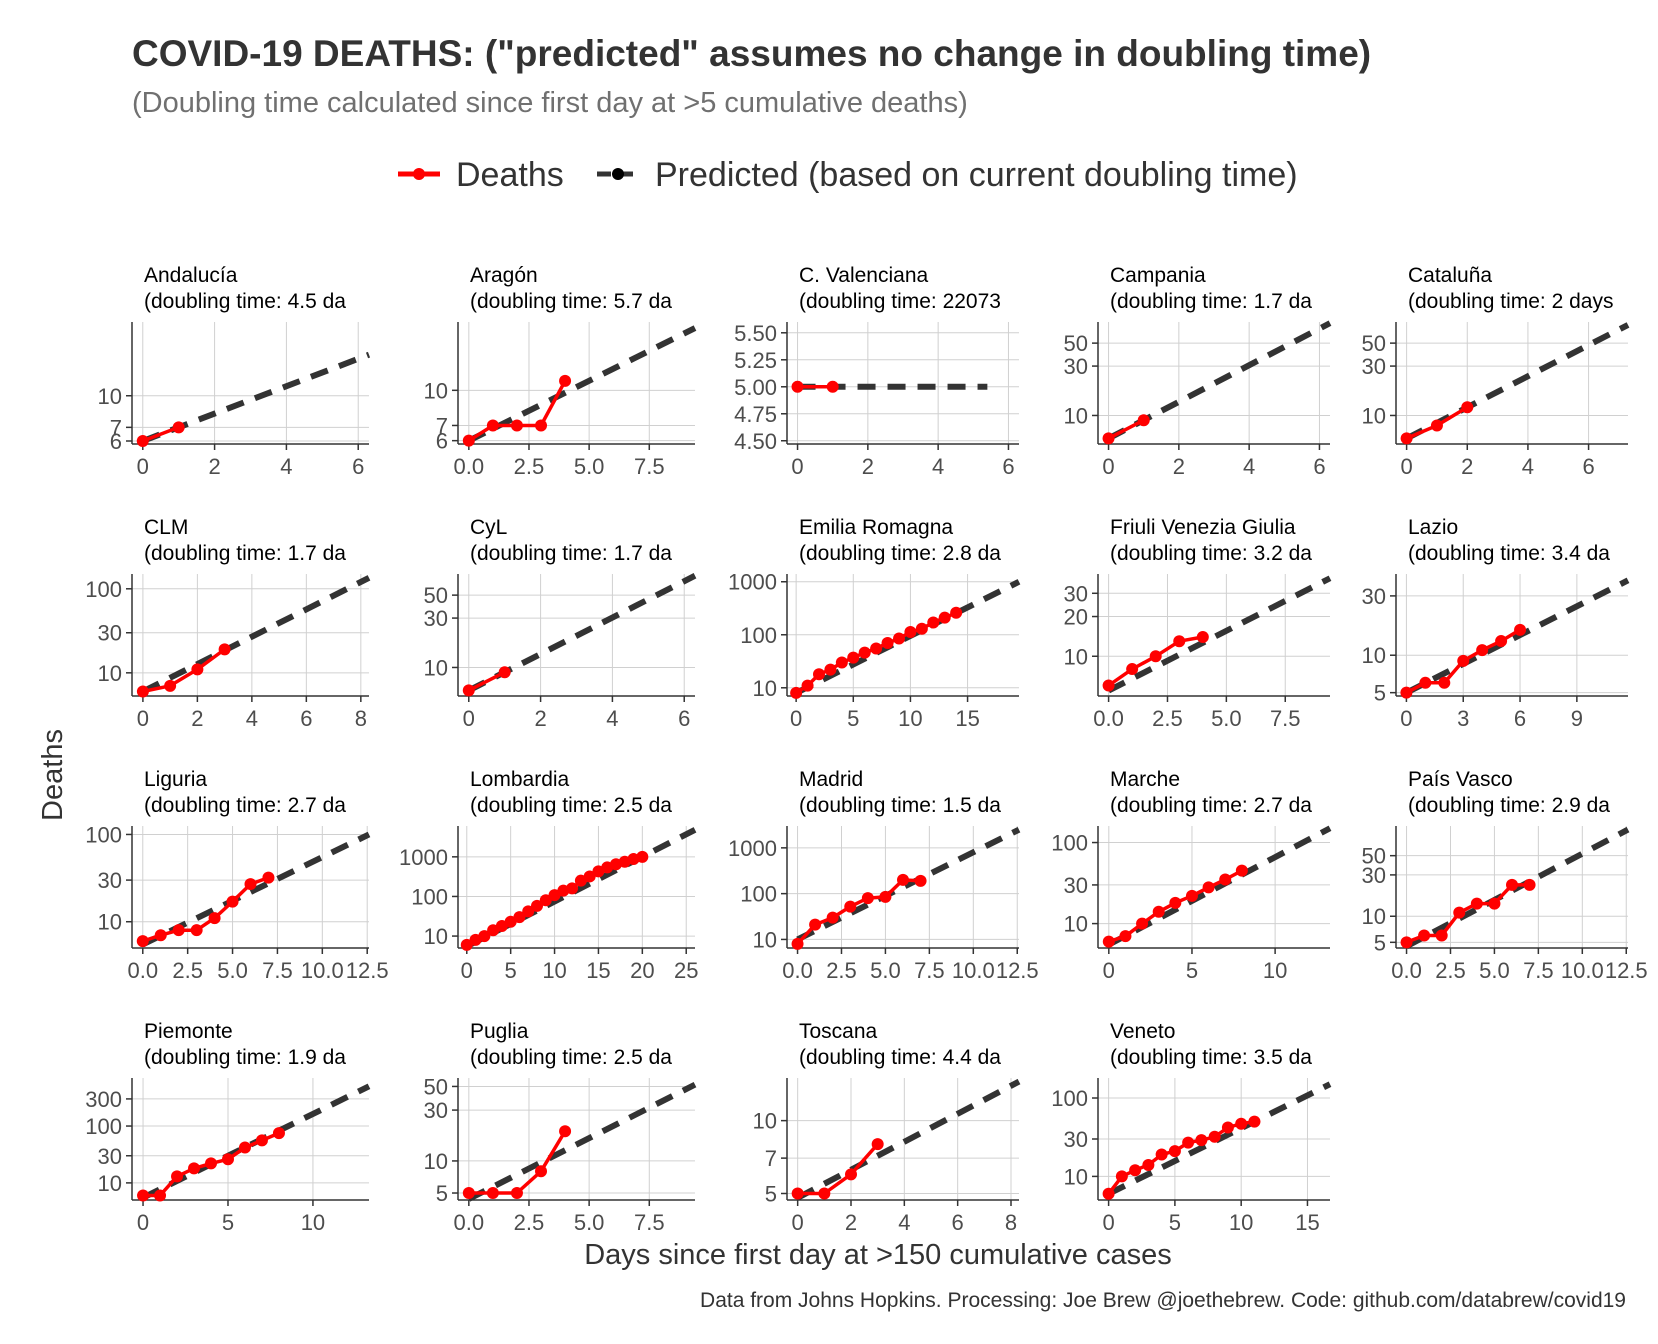 Image resolution: width=1658 pixels, height=1344 pixels. Describe the element at coordinates (245, 805) in the screenshot. I see `strip-subtitle: (doubling time: 2.7 da` at that location.